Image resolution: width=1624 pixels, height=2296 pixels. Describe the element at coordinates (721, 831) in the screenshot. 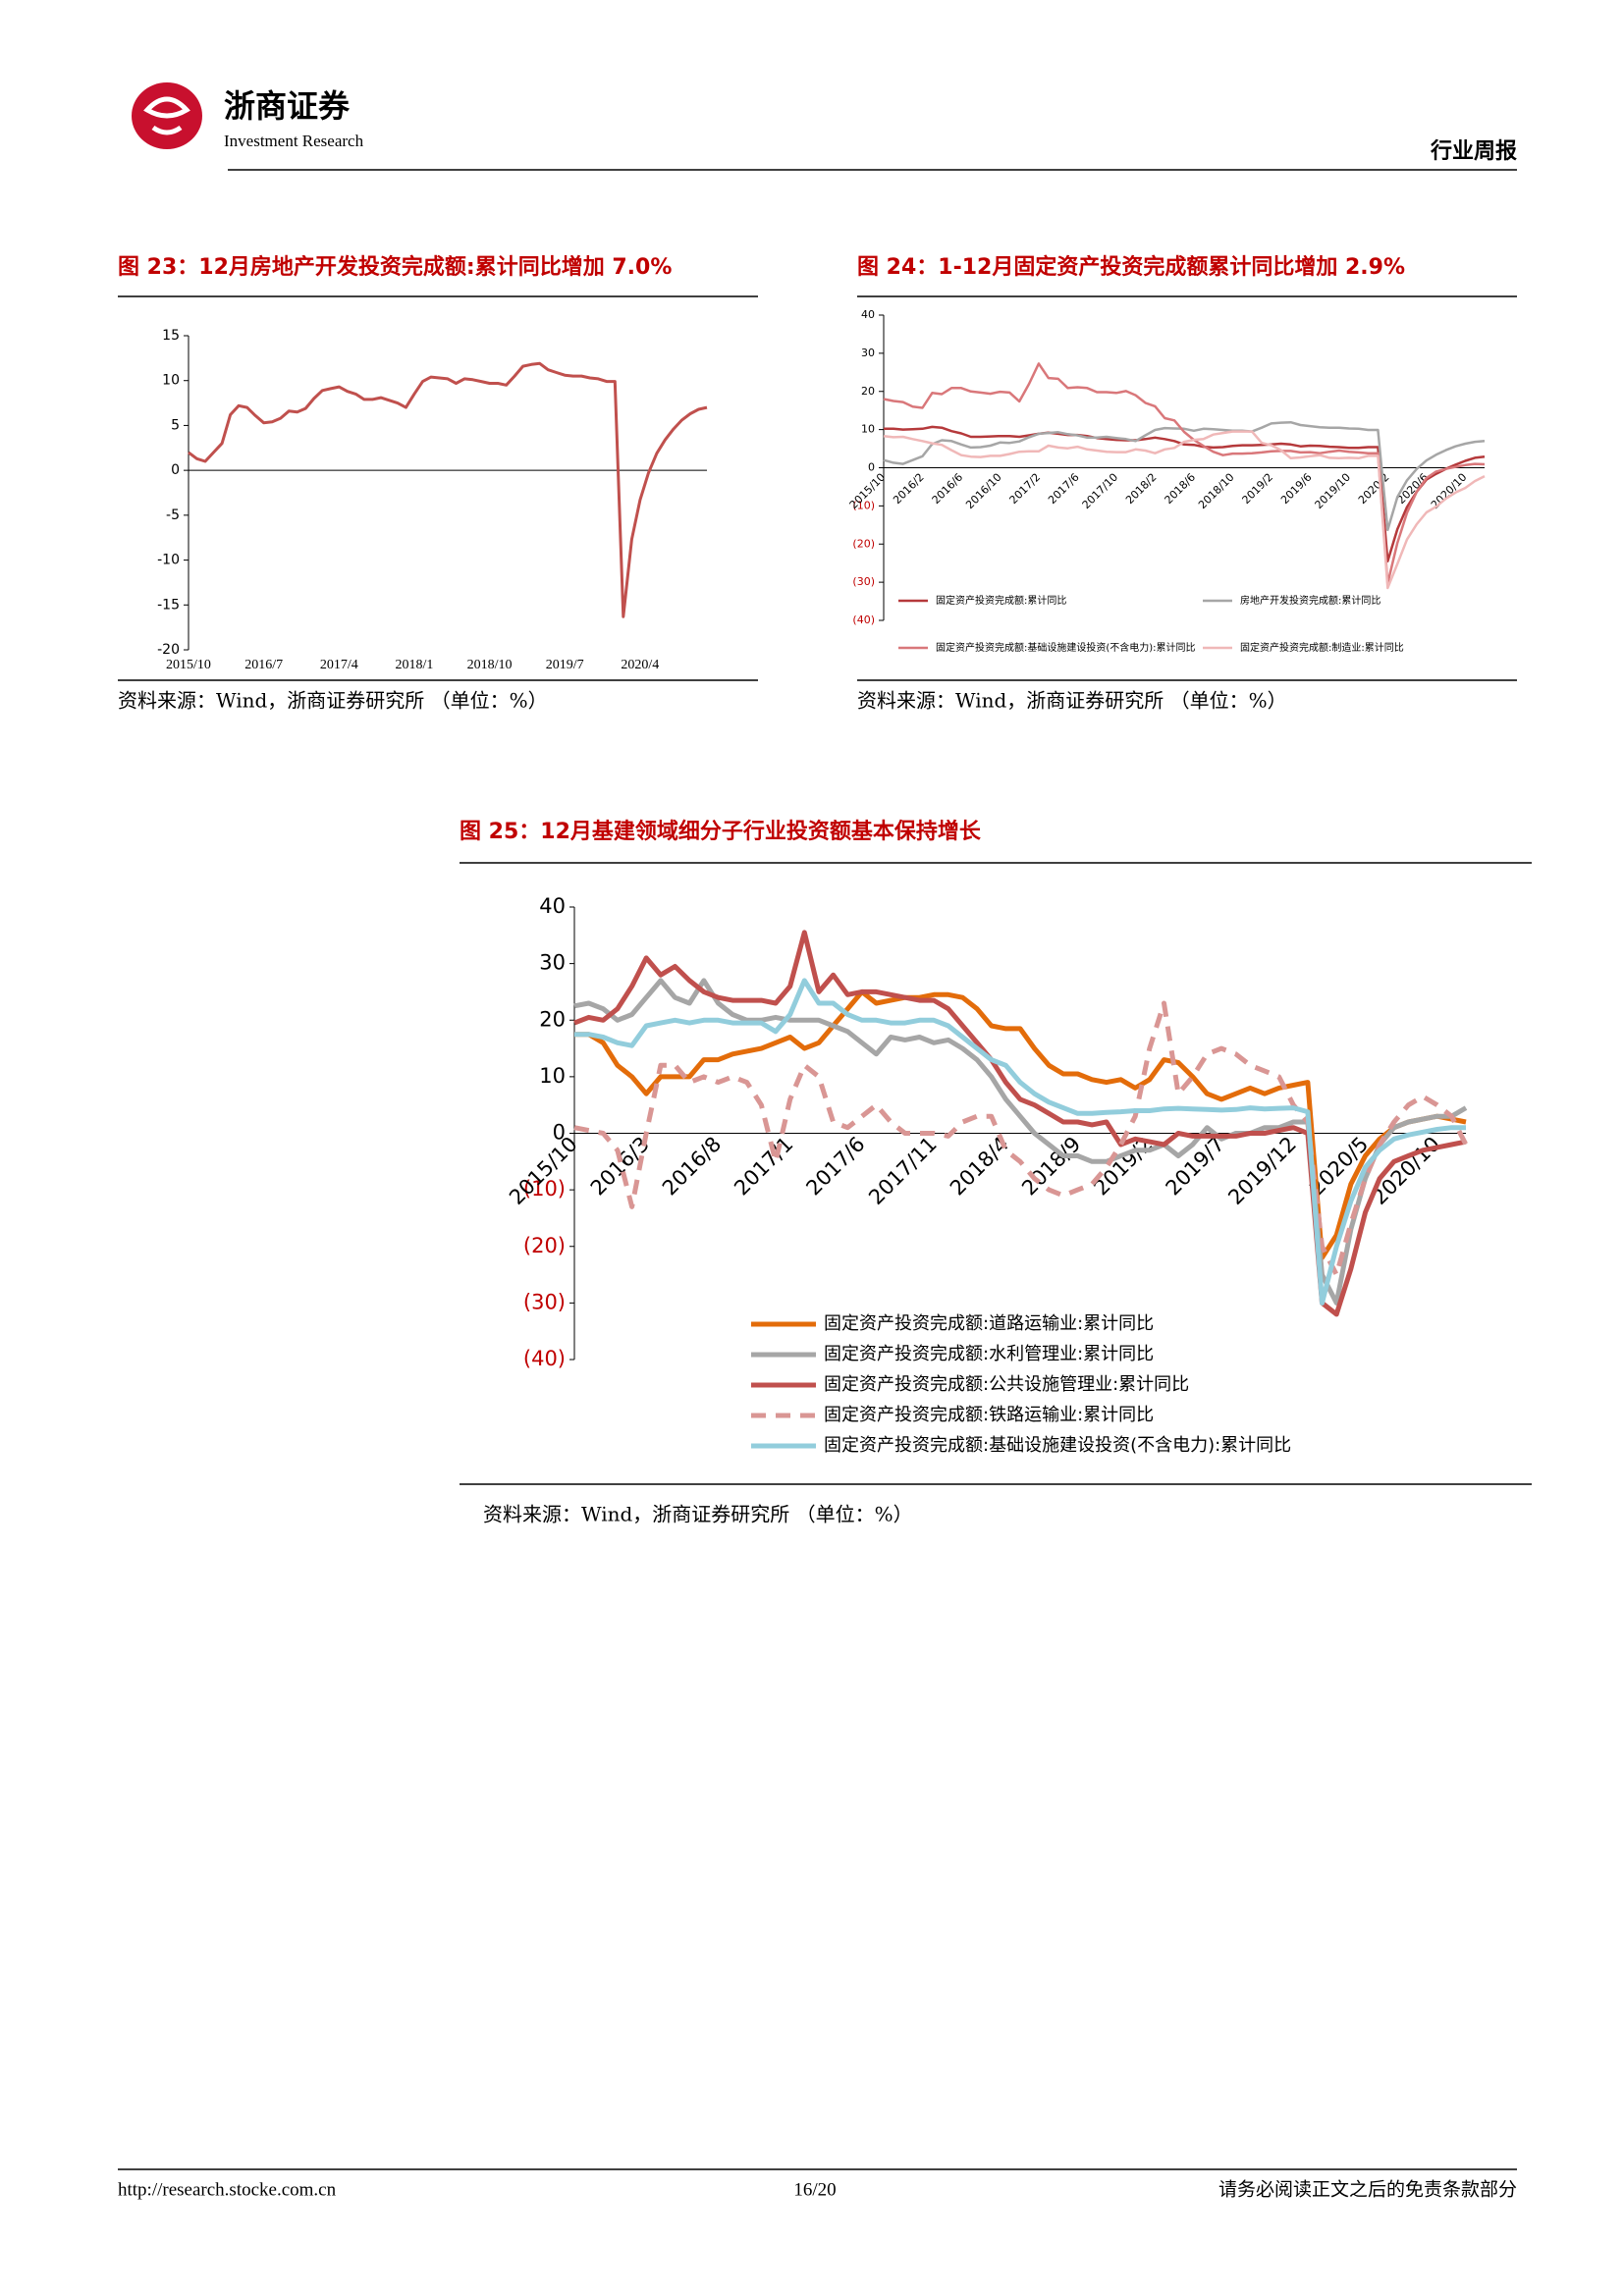

I see `figure-title: 图 25：12月基建领域细分子行业投资额基本保持增长` at that location.